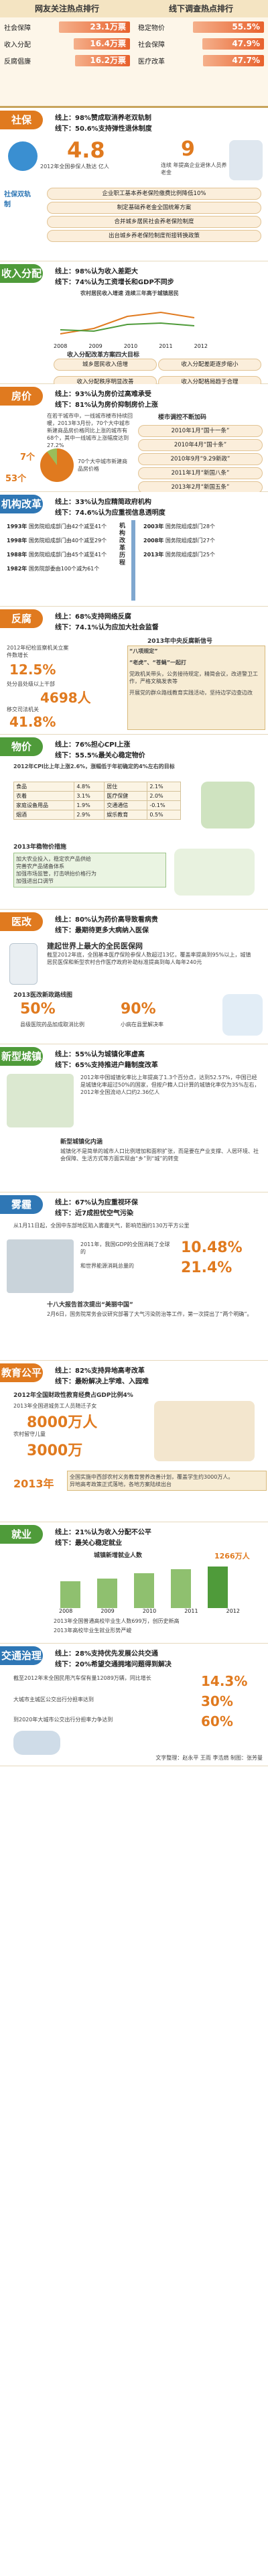 The width and height of the screenshot is (268, 2576). Describe the element at coordinates (55, 1406) in the screenshot. I see `migrant-children-text: 2013年全国进城务工人员随迁子女` at that location.